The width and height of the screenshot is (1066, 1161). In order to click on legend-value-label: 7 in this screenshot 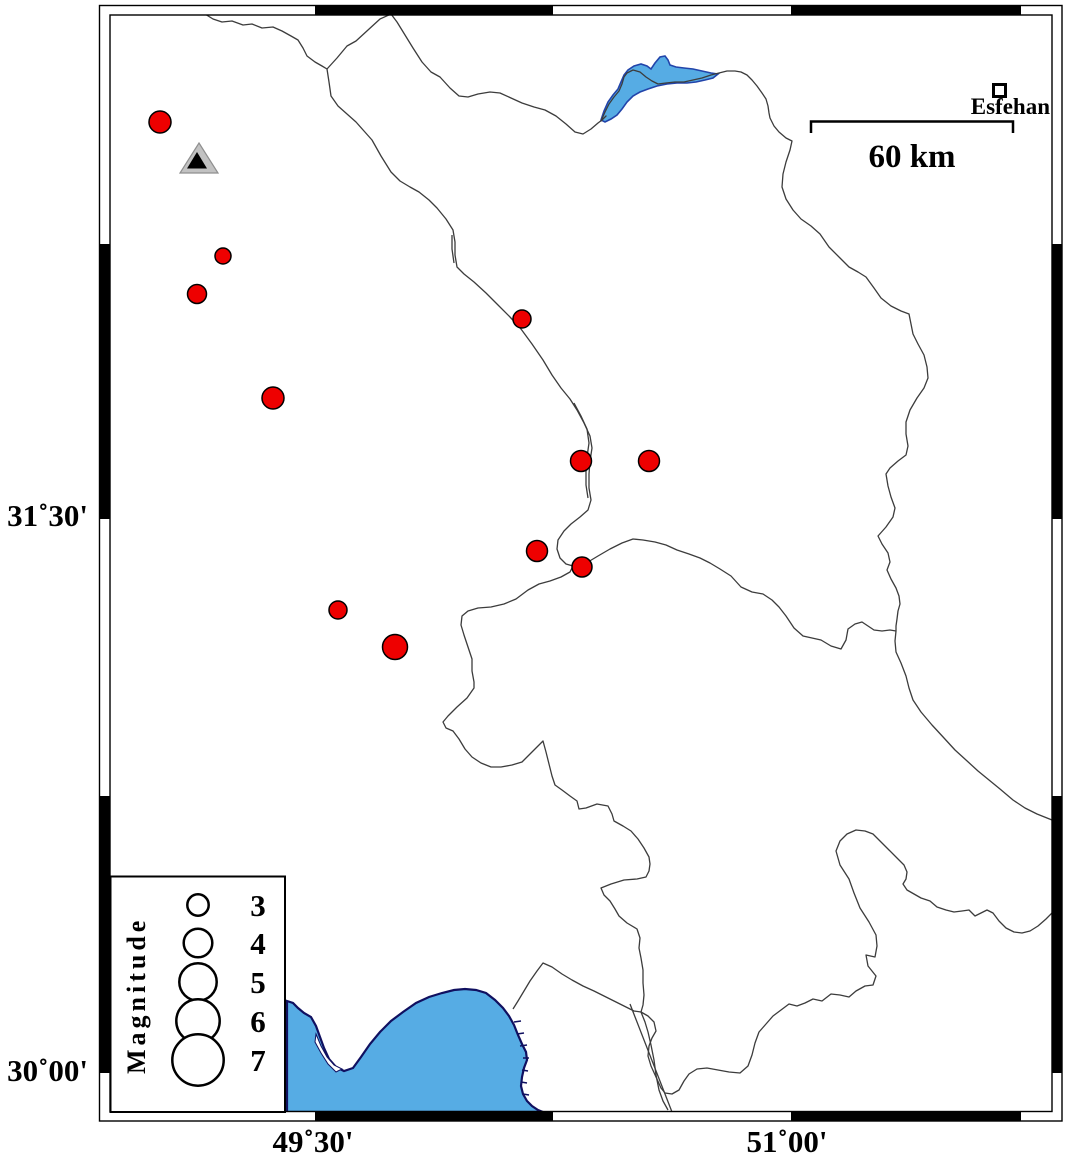, I will do `click(258, 1060)`.